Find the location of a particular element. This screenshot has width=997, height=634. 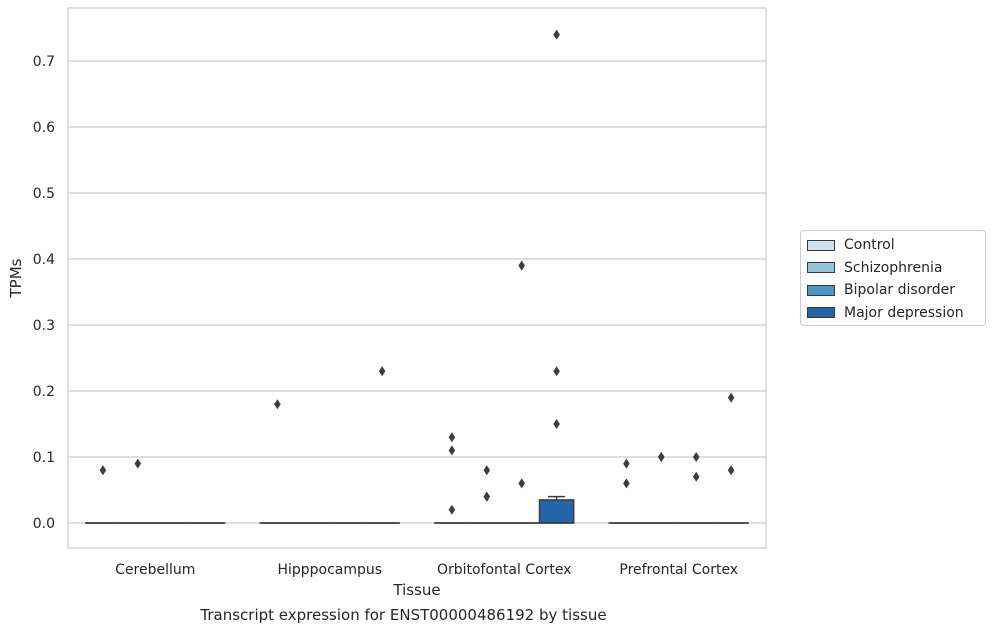

legend-label: Schizophrenia is located at coordinates (893, 267).